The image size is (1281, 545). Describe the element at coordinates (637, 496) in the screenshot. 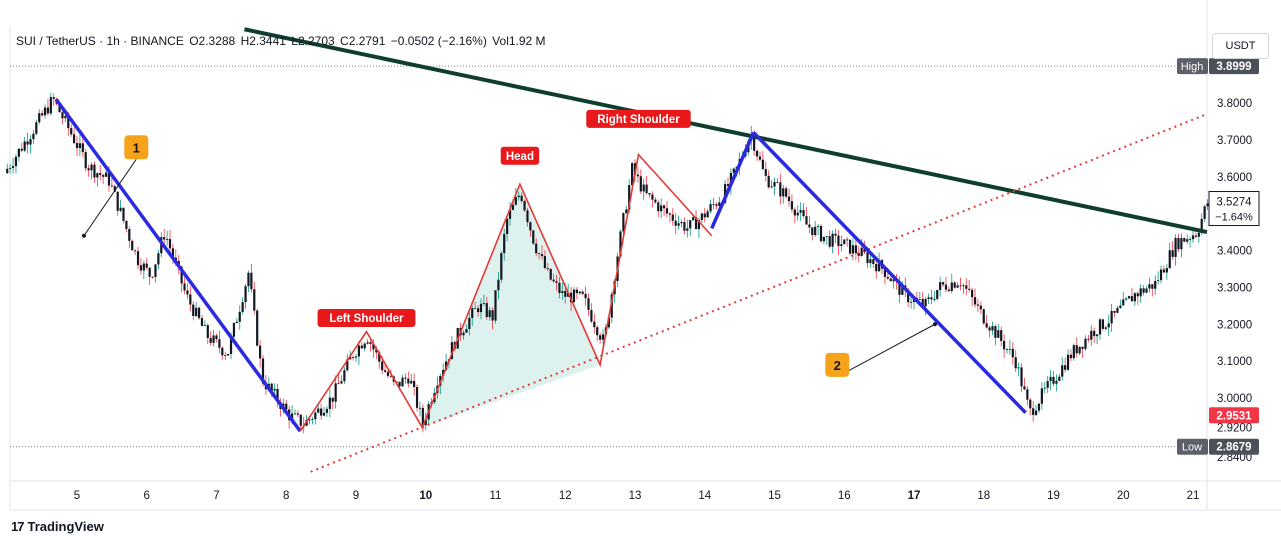

I see `time-axis: 5 6 7 8 9 10 11 12 13 14 15 16 17 18 19 20 21` at that location.